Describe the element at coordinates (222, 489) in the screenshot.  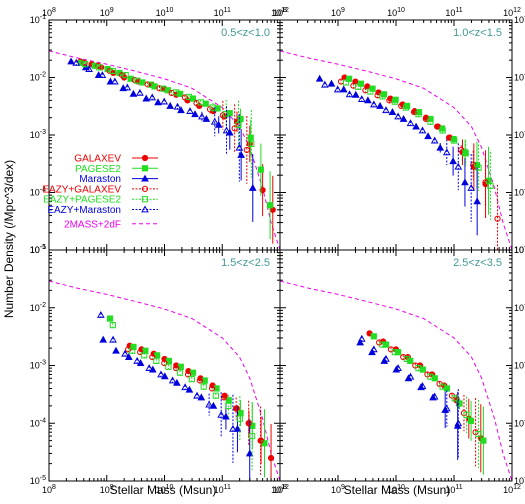
I see `x-tick-label: 10¹¹` at that location.